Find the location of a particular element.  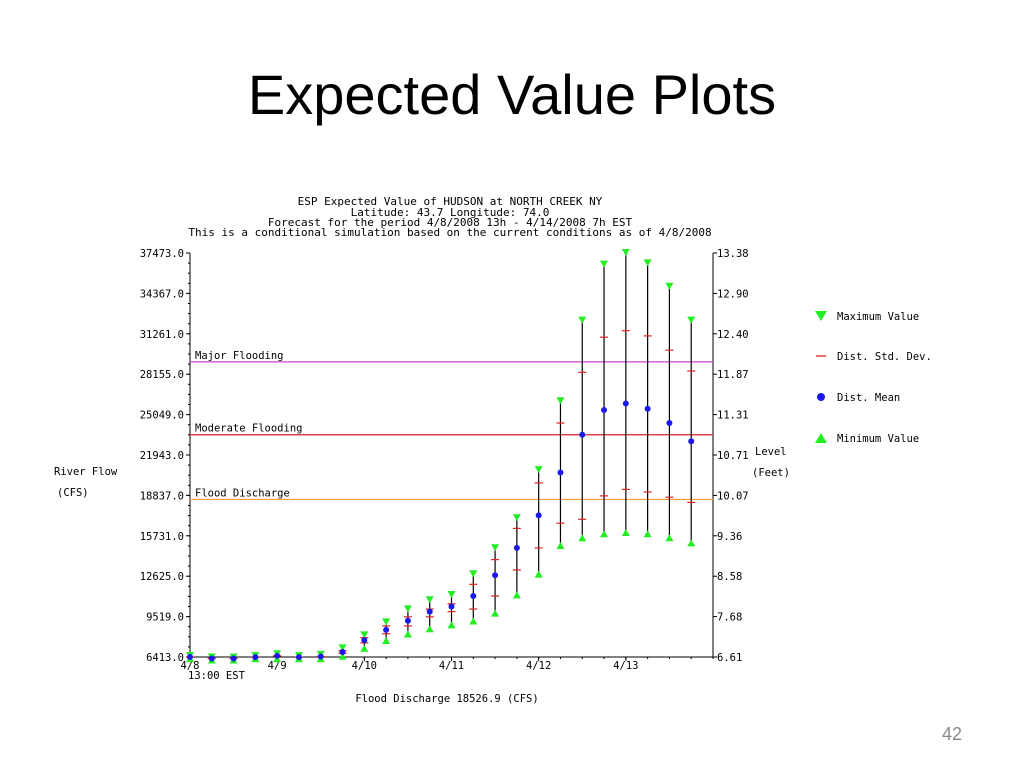

threshold-label: Flood Discharge is located at coordinates (242, 493).